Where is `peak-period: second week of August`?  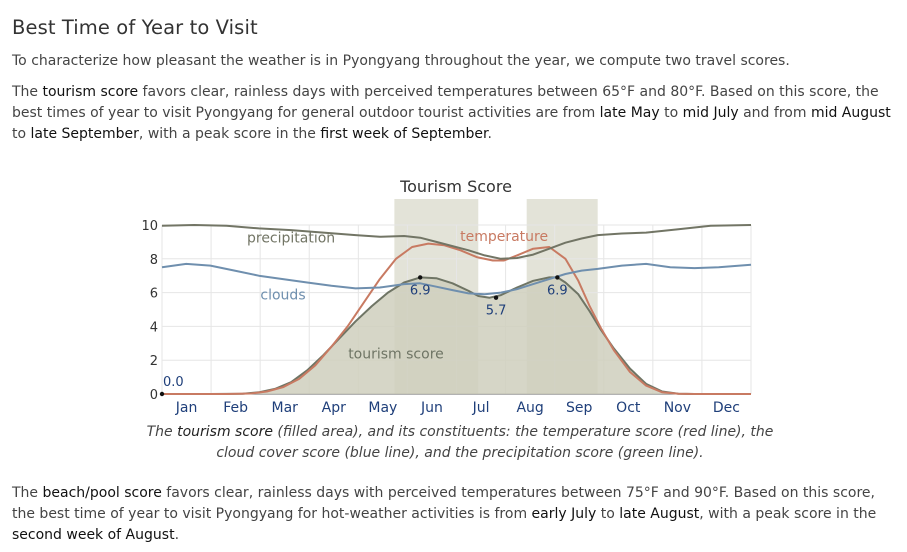
peak-period: second week of August is located at coordinates (93, 535).